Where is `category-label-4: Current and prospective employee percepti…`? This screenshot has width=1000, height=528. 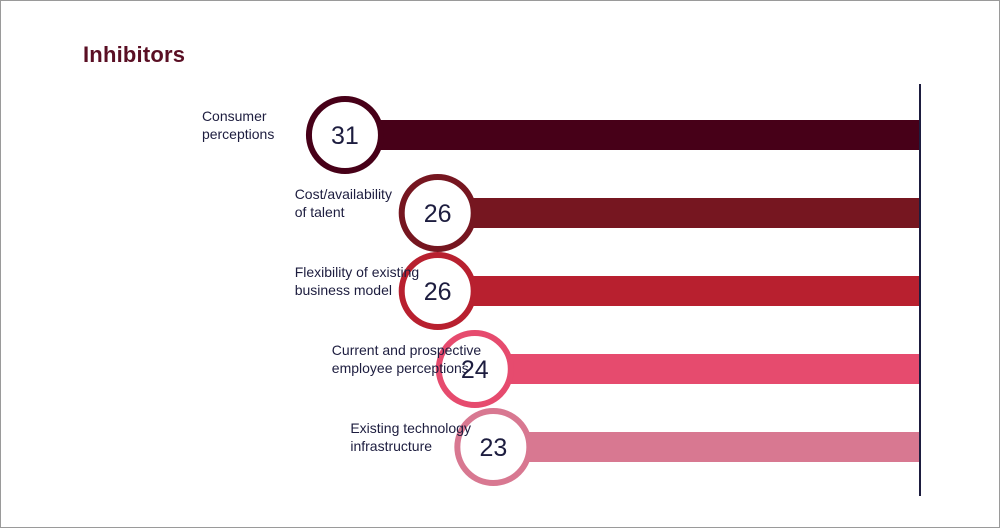 category-label-4: Current and prospective employee percepti… is located at coordinates (432, 359).